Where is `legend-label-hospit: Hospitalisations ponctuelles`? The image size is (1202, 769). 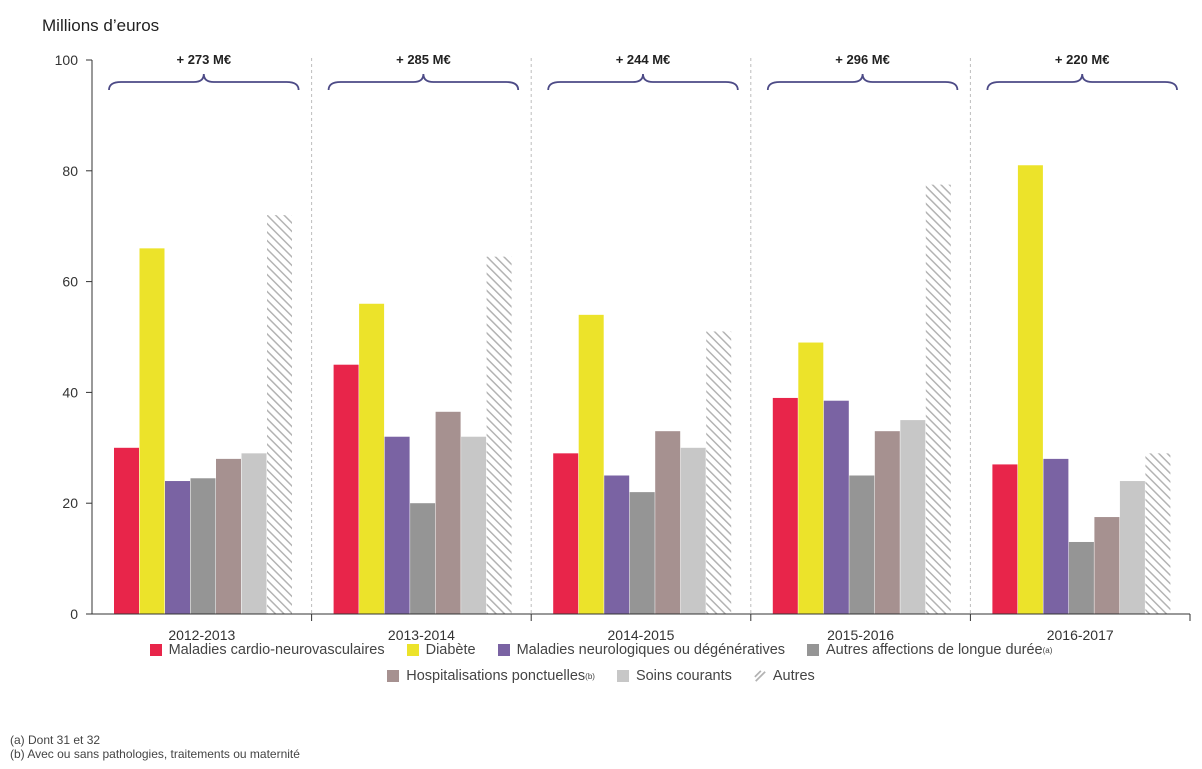
legend-label-hospit: Hospitalisations ponctuelles is located at coordinates (496, 676).